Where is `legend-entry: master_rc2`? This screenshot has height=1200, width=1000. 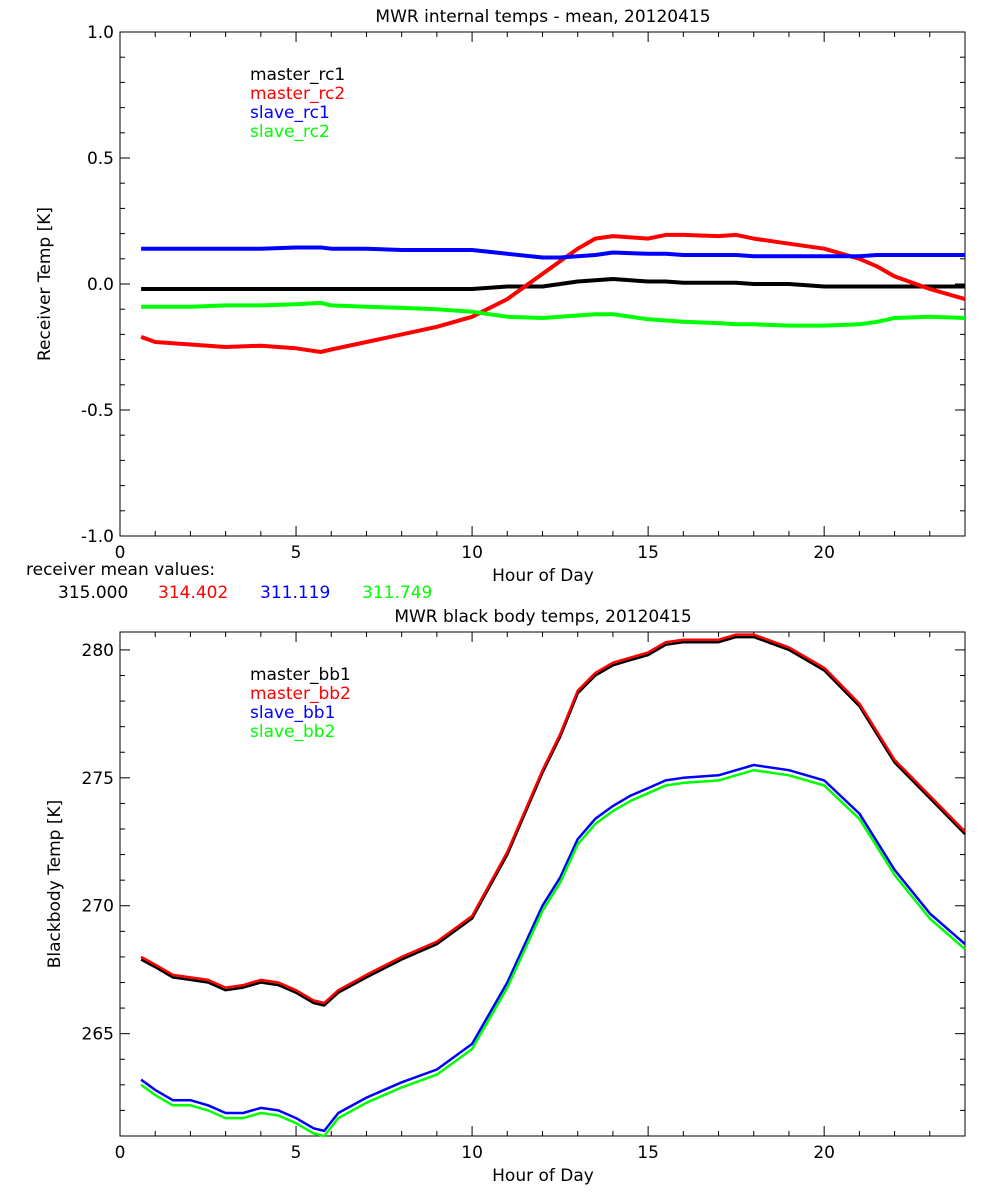 legend-entry: master_rc2 is located at coordinates (297, 94).